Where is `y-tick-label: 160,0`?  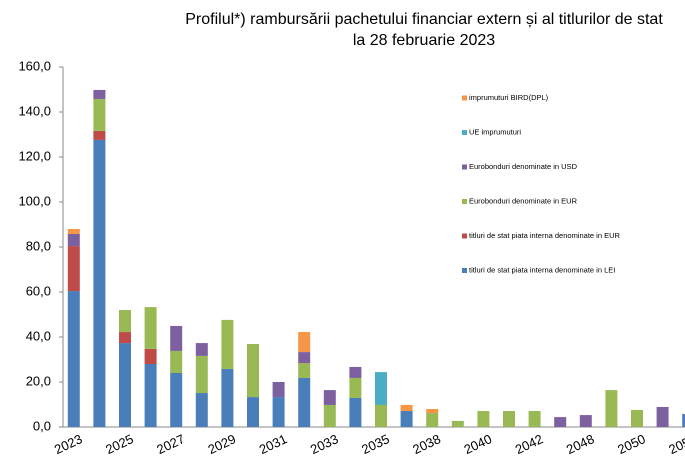
y-tick-label: 160,0 is located at coordinates (34, 65).